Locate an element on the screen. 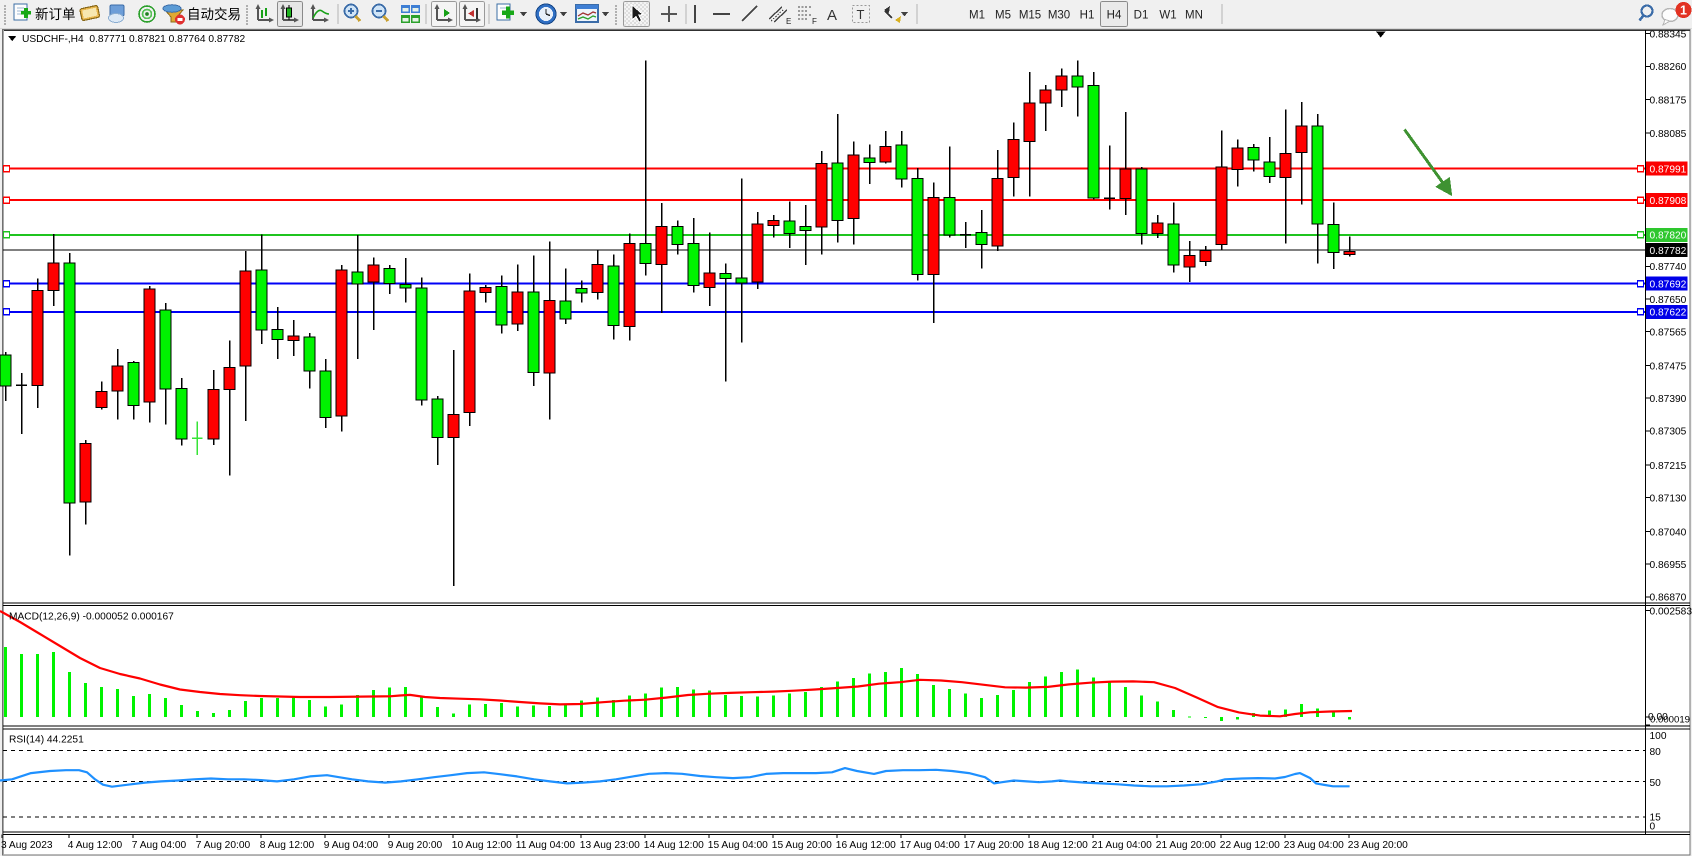  svg-text: 0.87692 is located at coordinates (1668, 285).